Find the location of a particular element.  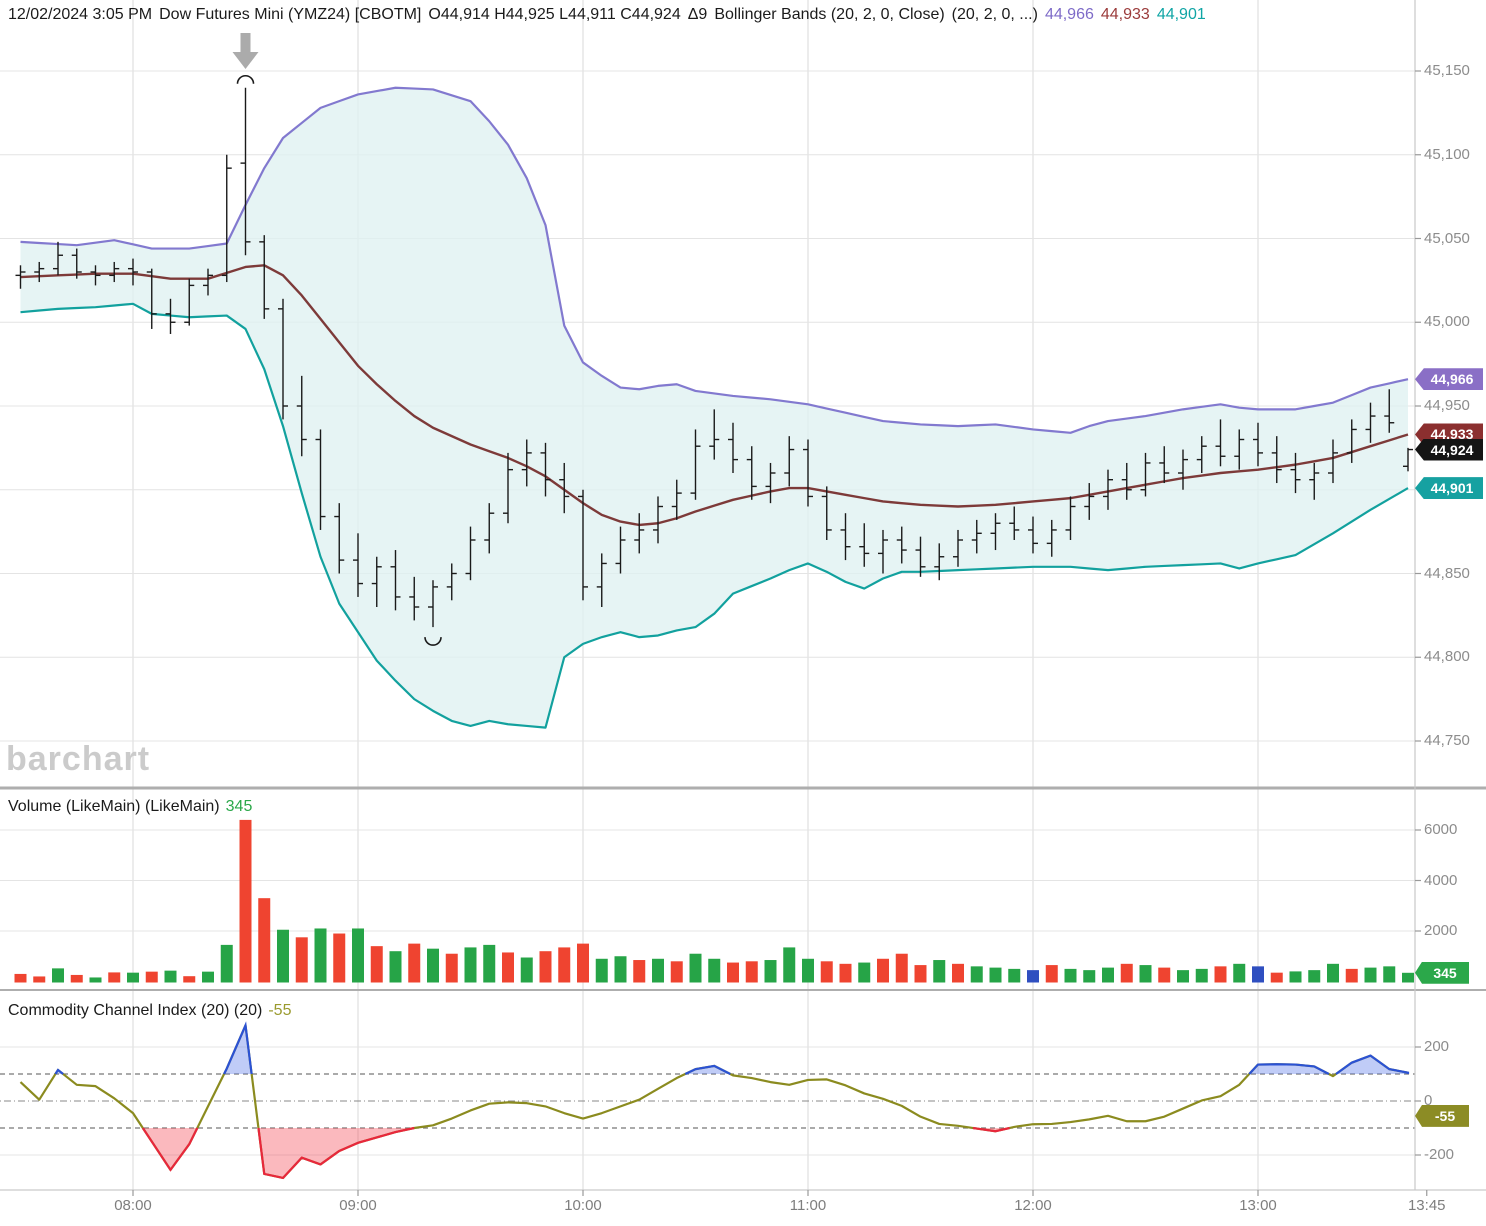

header-study: Bollinger Bands (20, 2, 0, Close) is located at coordinates (829, 14).